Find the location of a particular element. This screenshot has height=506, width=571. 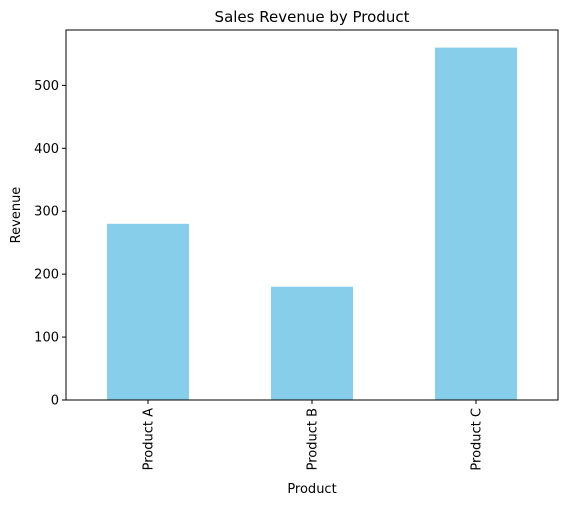

y-tick-label: 300 is located at coordinates (46, 212).